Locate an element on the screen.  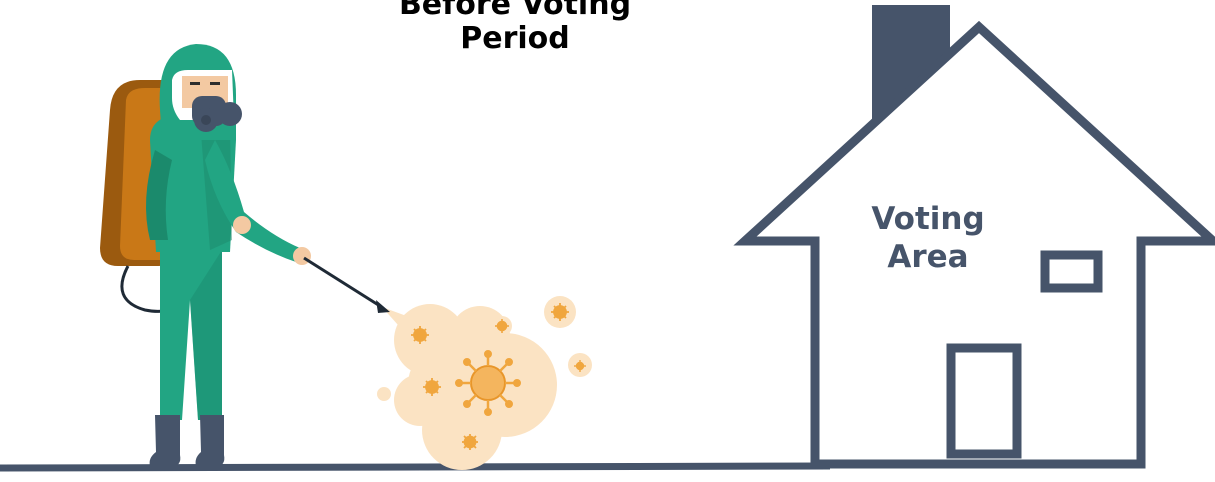
nozzle-icon is located at coordinates (383, 306).